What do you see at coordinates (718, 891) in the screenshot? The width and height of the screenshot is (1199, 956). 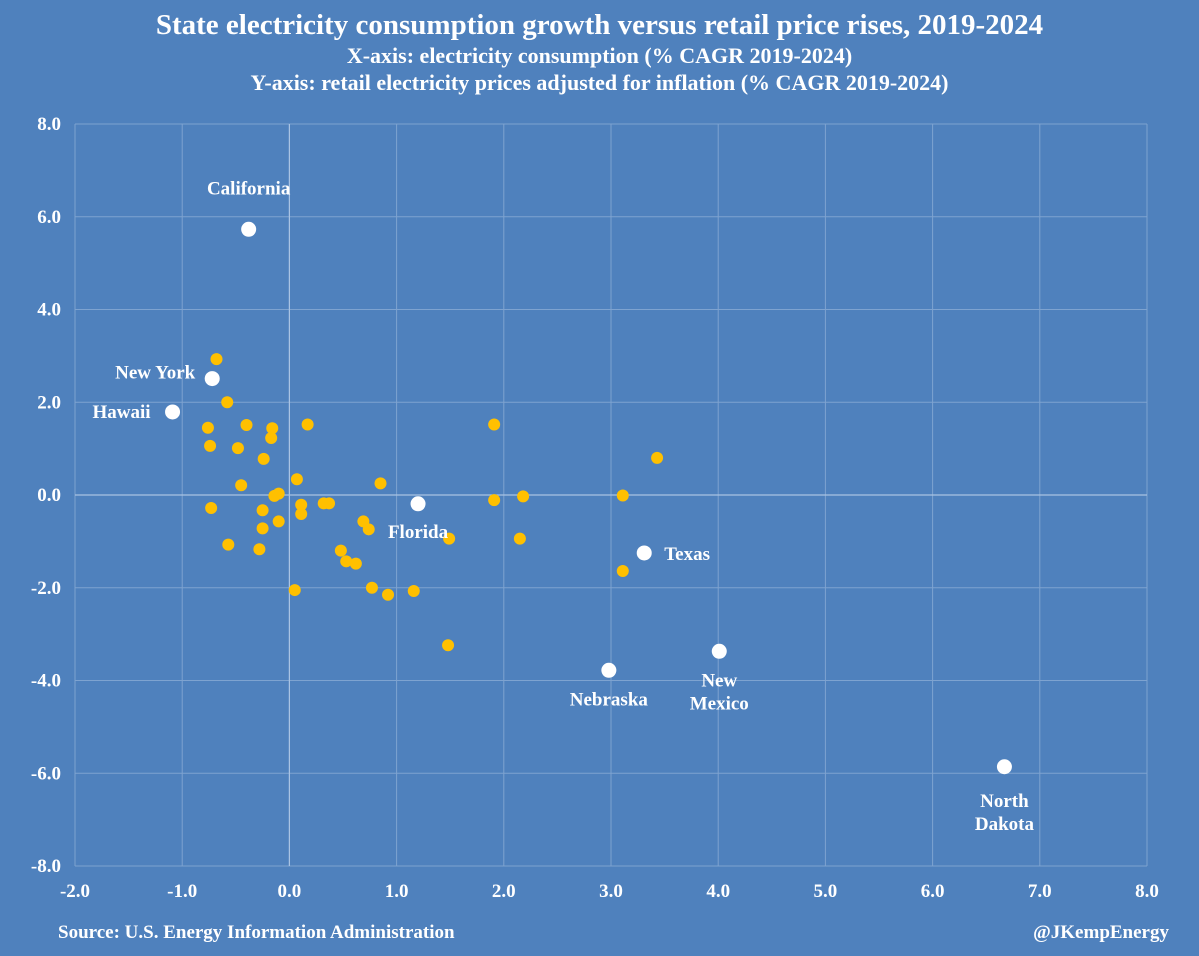 I see `x-tick-label: 4.0` at bounding box center [718, 891].